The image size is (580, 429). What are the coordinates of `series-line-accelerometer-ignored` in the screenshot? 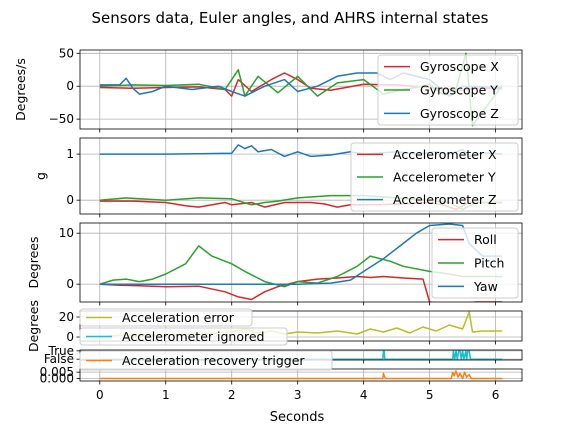 It's located at (301, 355).